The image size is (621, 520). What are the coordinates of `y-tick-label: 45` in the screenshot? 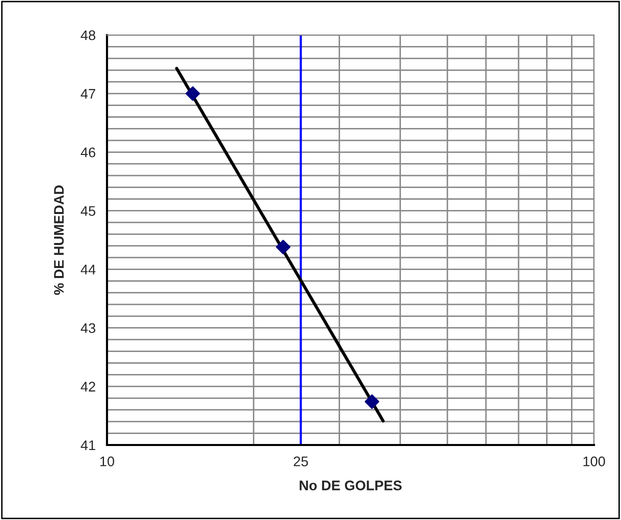 It's located at (88, 211).